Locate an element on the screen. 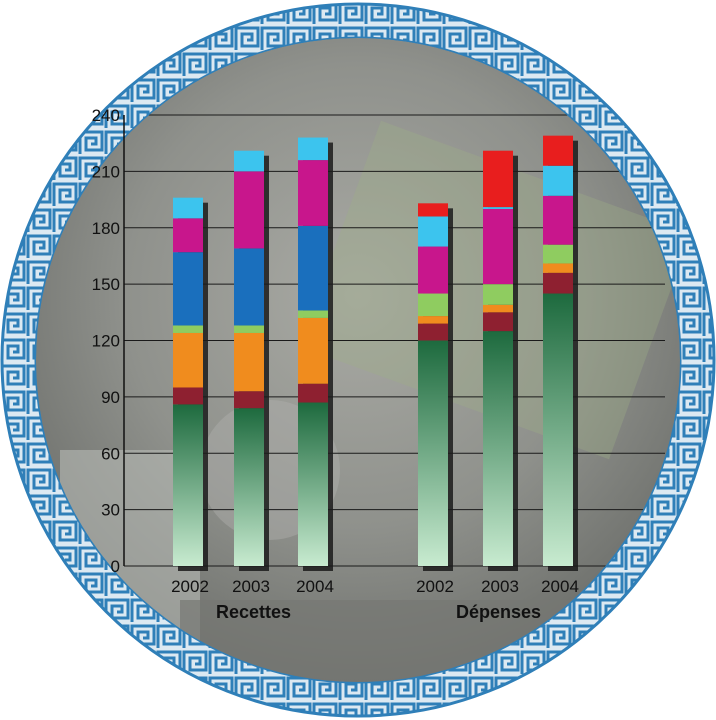  y-tick-label: 0 is located at coordinates (115, 566).